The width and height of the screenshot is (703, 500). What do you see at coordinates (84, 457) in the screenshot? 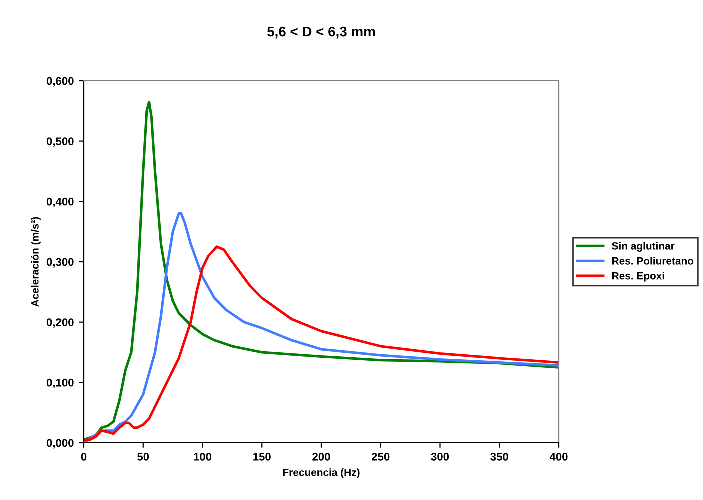
I see `x-tick-label: 0` at bounding box center [84, 457].